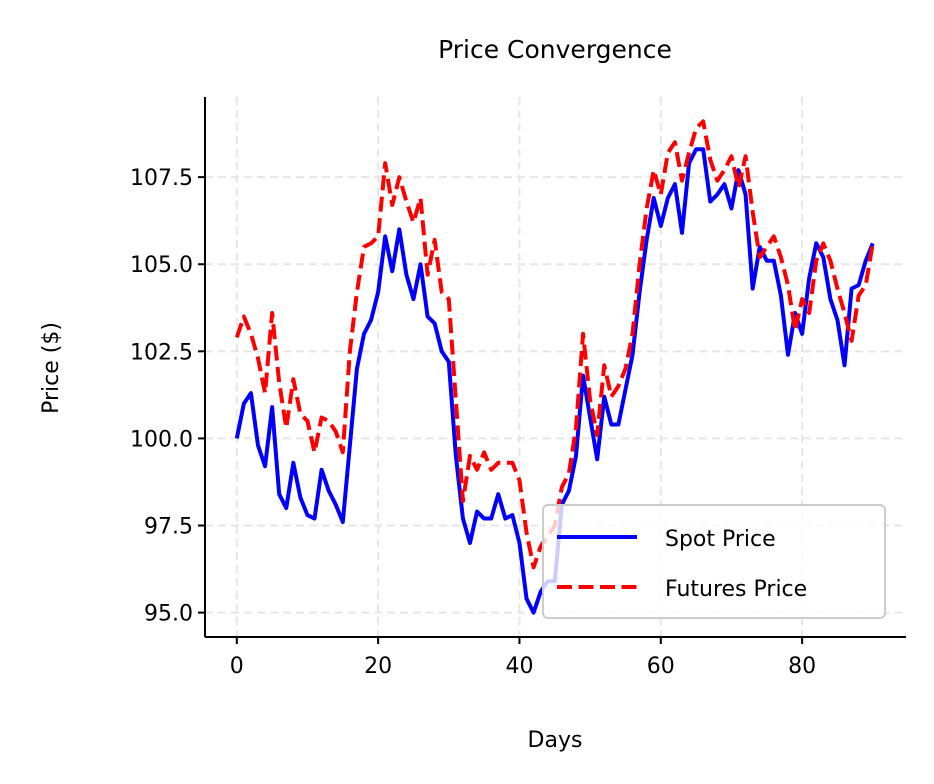 This screenshot has height=784, width=934. What do you see at coordinates (720, 539) in the screenshot?
I see `legend-label-spot: Spot Price` at bounding box center [720, 539].